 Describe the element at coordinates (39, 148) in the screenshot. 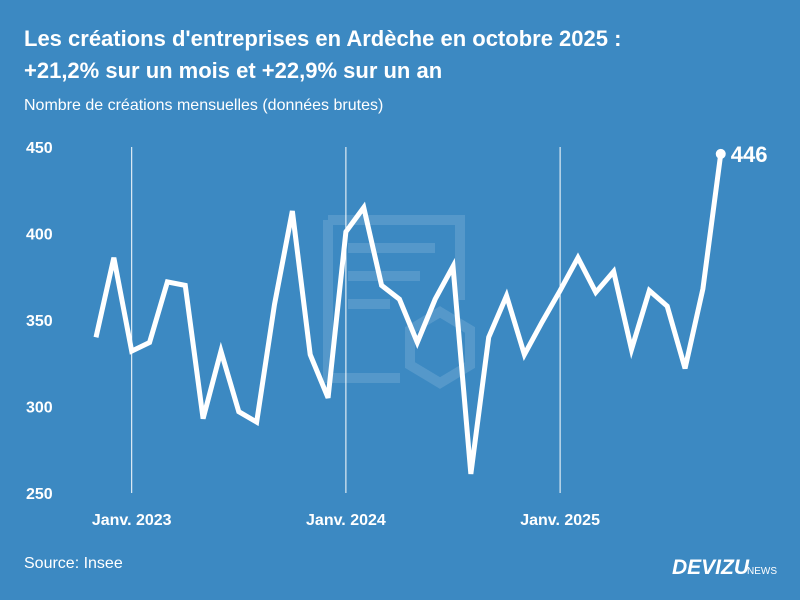

I see `y-tick-label: 450` at that location.